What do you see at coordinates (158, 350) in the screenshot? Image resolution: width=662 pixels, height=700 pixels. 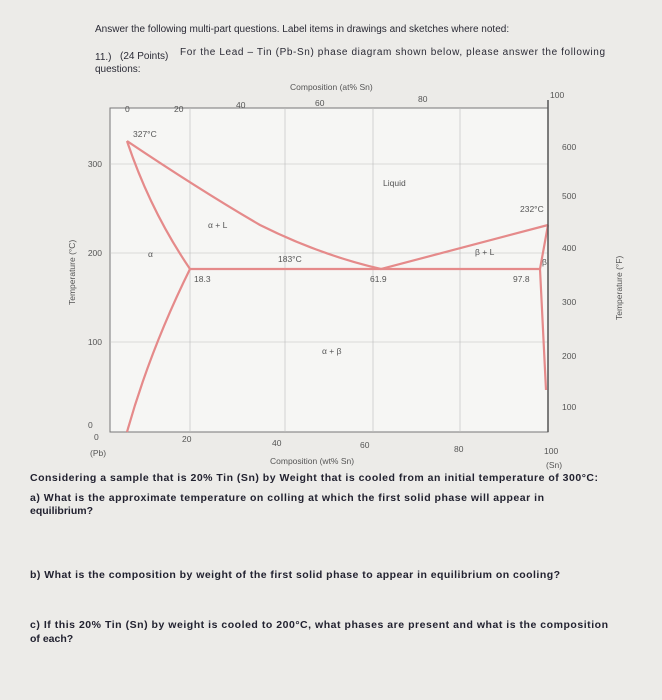 I see `solvus` at bounding box center [158, 350].